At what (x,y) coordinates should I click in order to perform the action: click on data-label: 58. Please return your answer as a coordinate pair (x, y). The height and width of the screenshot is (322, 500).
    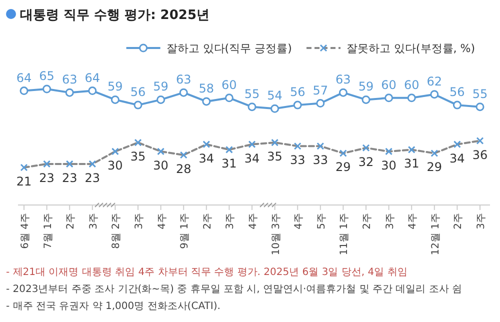
    Looking at the image, I should click on (206, 88).